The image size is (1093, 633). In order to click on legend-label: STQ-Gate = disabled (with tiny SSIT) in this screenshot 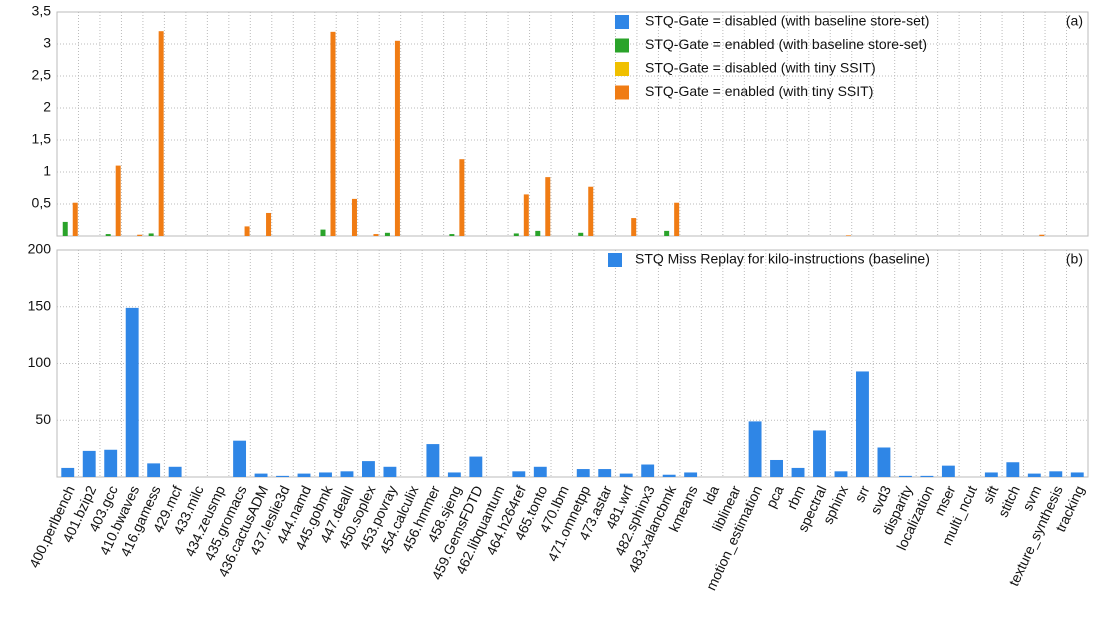, I will do `click(760, 68)`.